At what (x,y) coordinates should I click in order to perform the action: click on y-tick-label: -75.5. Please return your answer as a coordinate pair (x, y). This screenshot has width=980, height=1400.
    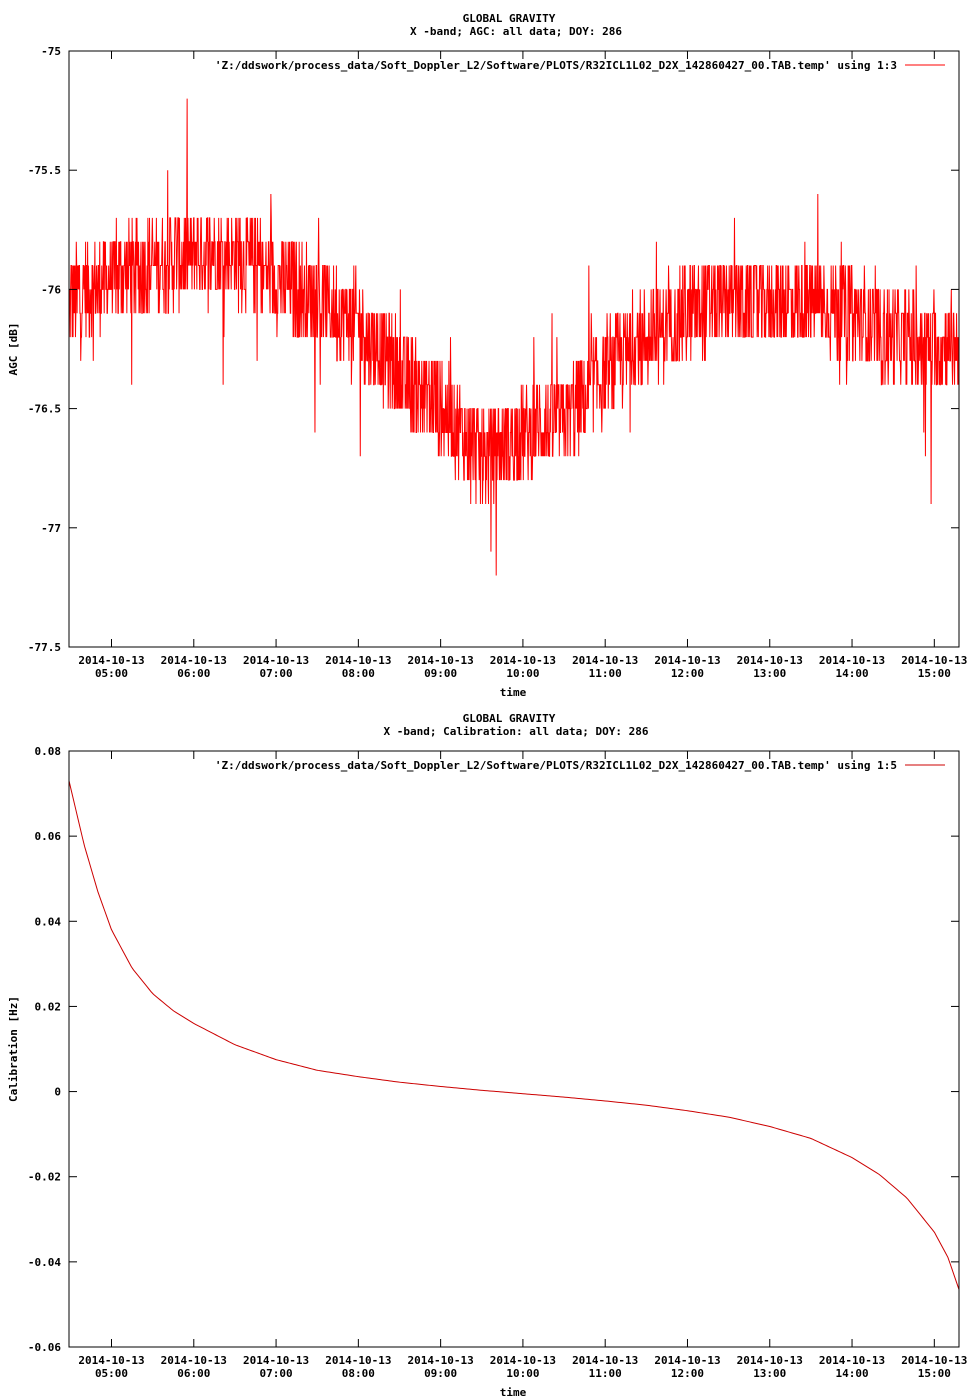
    Looking at the image, I should click on (44, 170).